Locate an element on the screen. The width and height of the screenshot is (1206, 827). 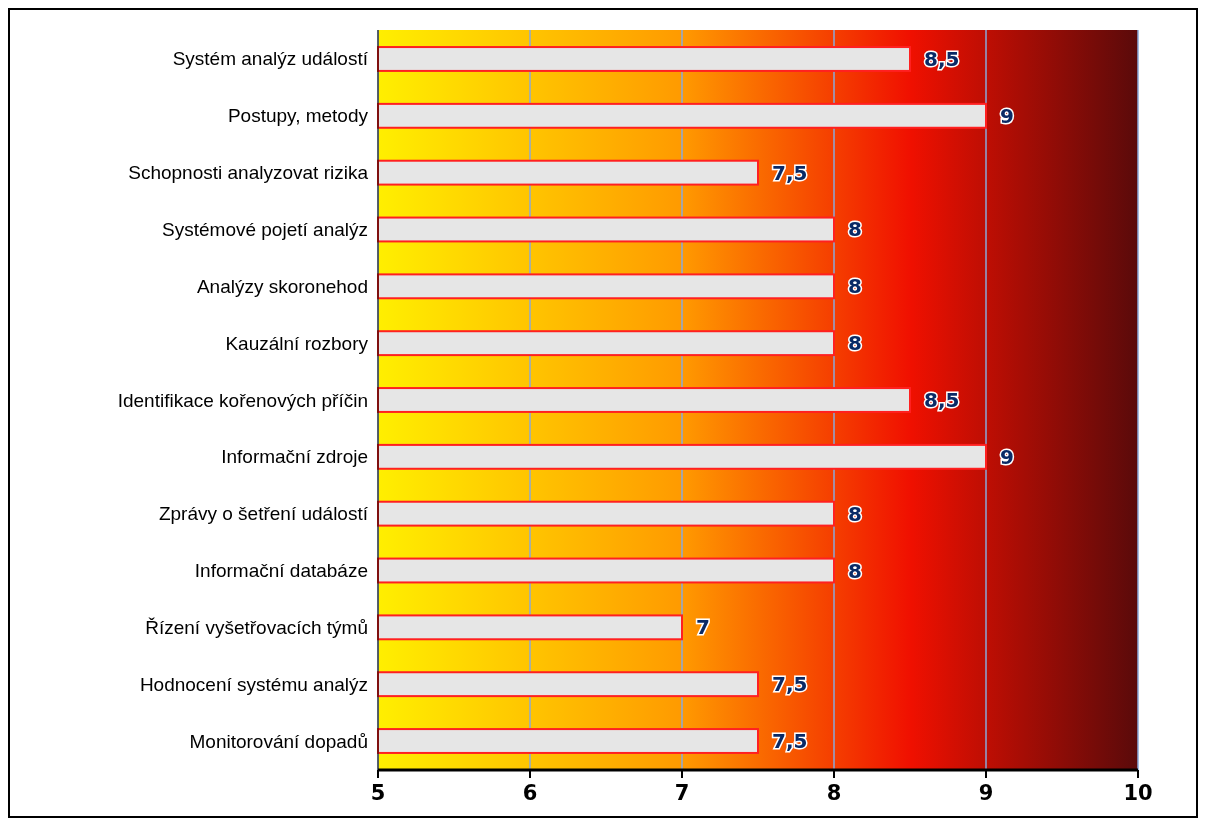
y-tick-label: Řízení vyšetřovacích týmů is located at coordinates (256, 627).